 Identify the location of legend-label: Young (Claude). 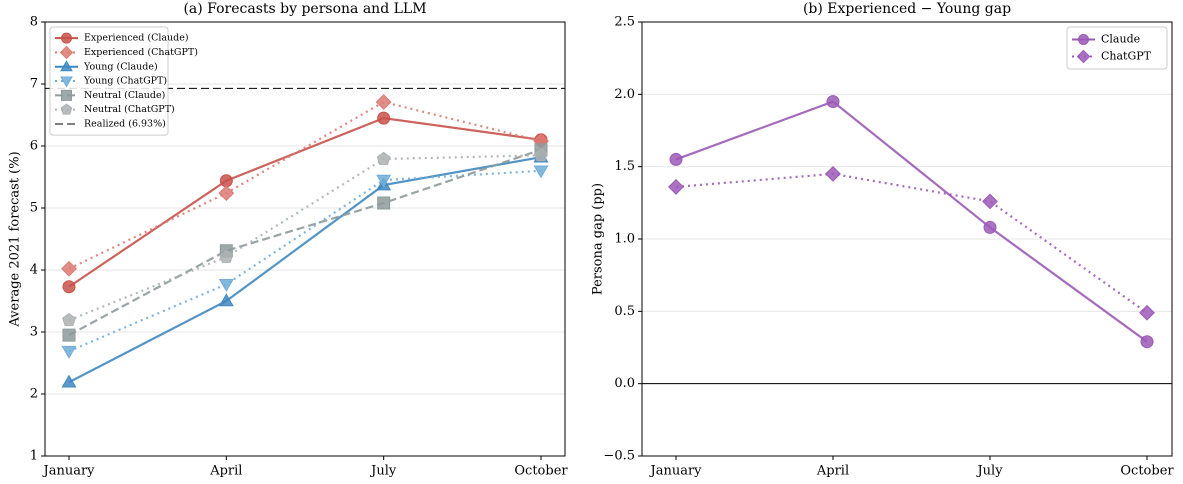
(120, 66).